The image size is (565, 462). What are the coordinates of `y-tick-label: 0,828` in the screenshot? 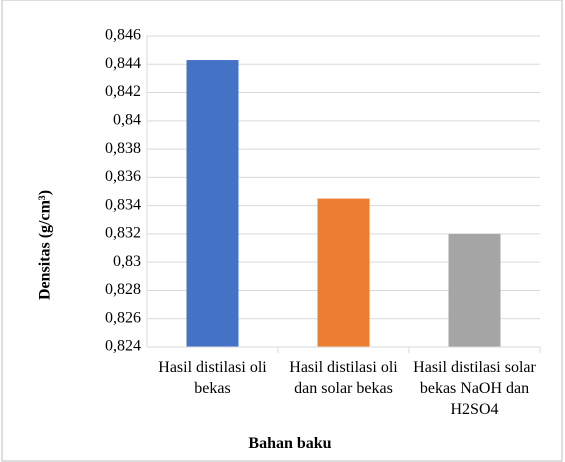 It's located at (123, 289).